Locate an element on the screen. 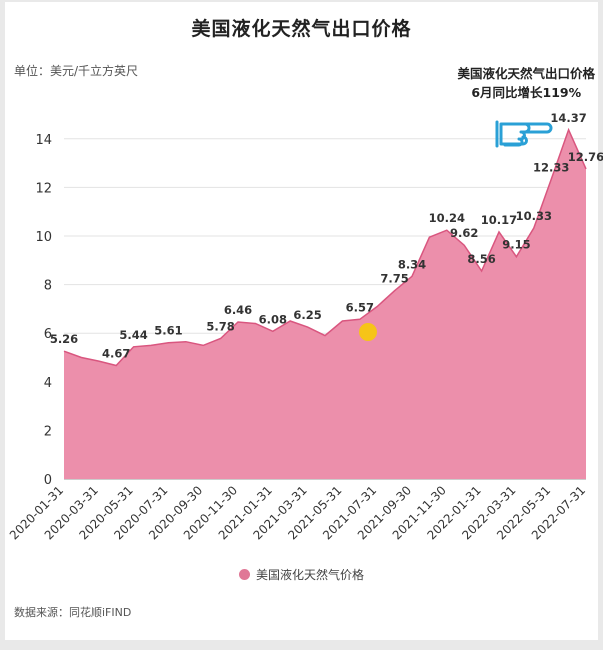  y-tick-label: 10 is located at coordinates (43, 237).